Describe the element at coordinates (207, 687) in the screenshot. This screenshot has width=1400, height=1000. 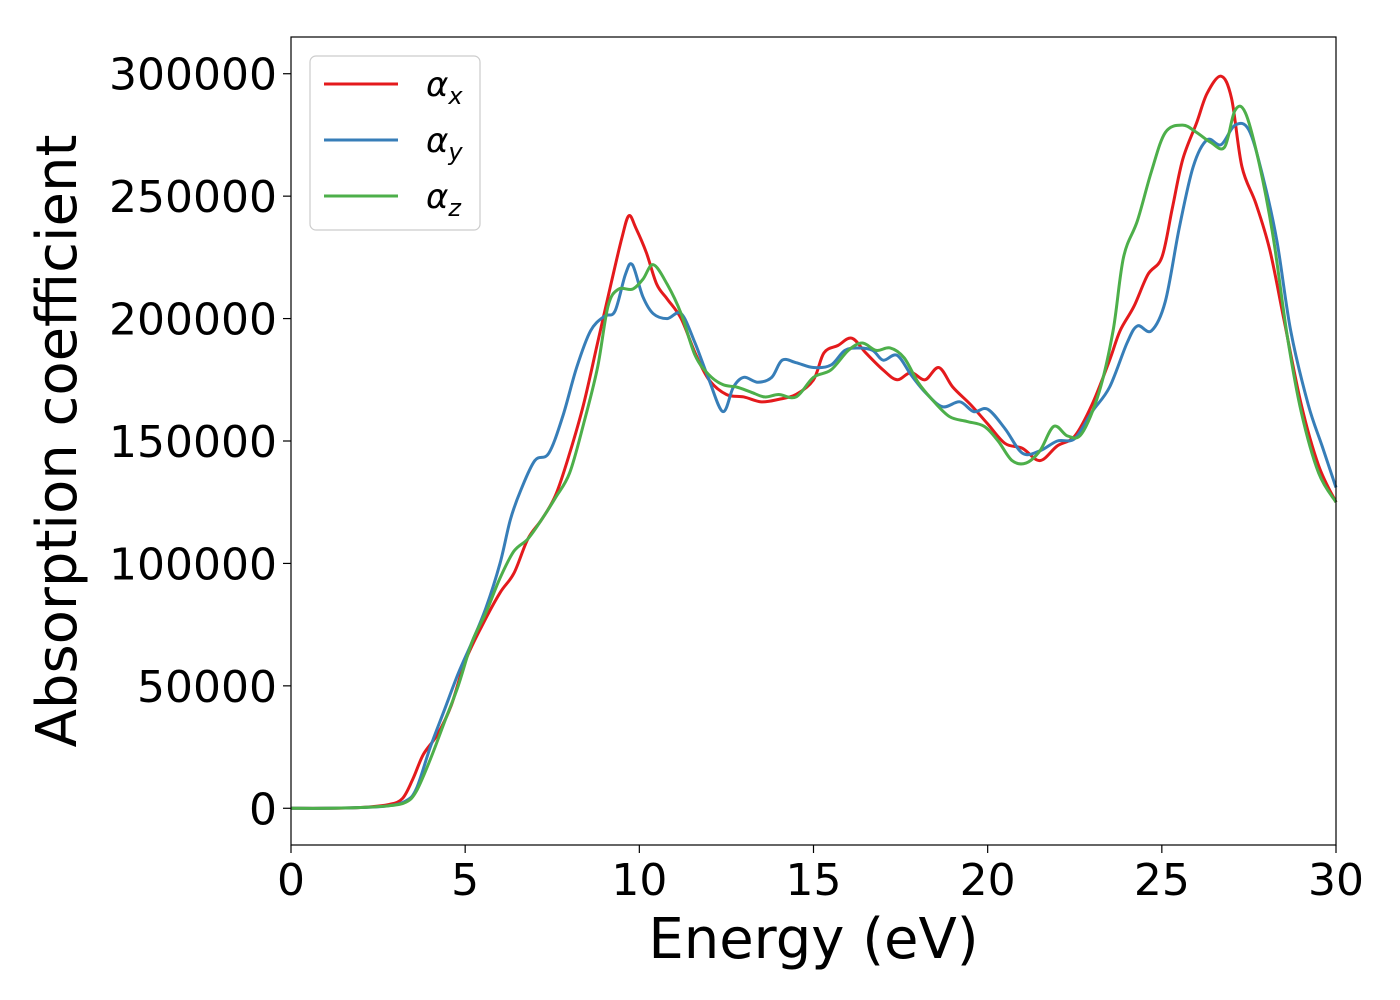
I see `y-tick-label: 50000` at that location.